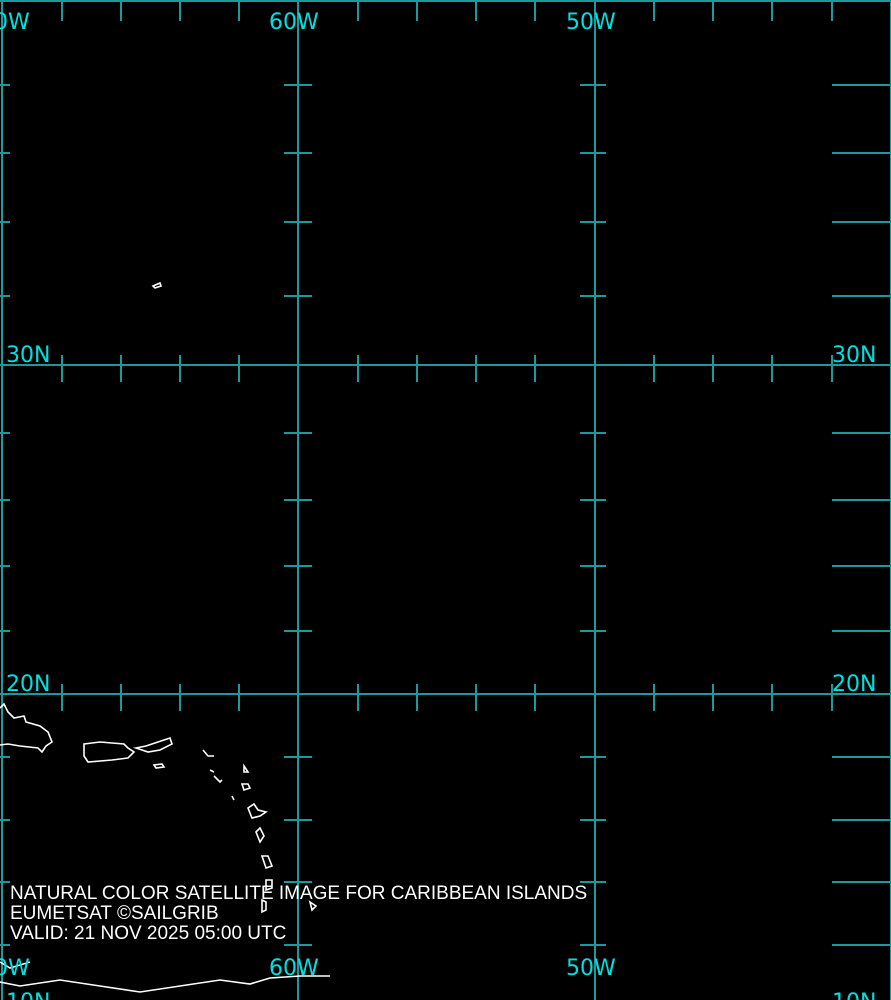  I want to click on hispaniola-coast, so click(26, 728).